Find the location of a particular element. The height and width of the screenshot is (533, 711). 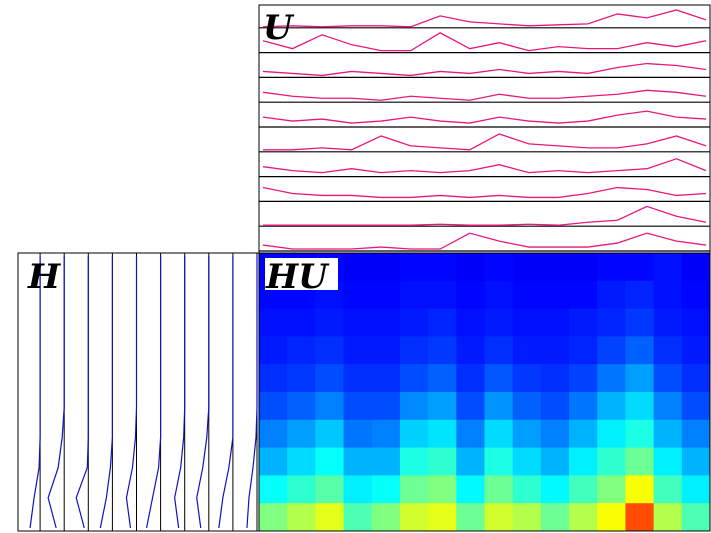

hu-label-bg is located at coordinates (301, 274).